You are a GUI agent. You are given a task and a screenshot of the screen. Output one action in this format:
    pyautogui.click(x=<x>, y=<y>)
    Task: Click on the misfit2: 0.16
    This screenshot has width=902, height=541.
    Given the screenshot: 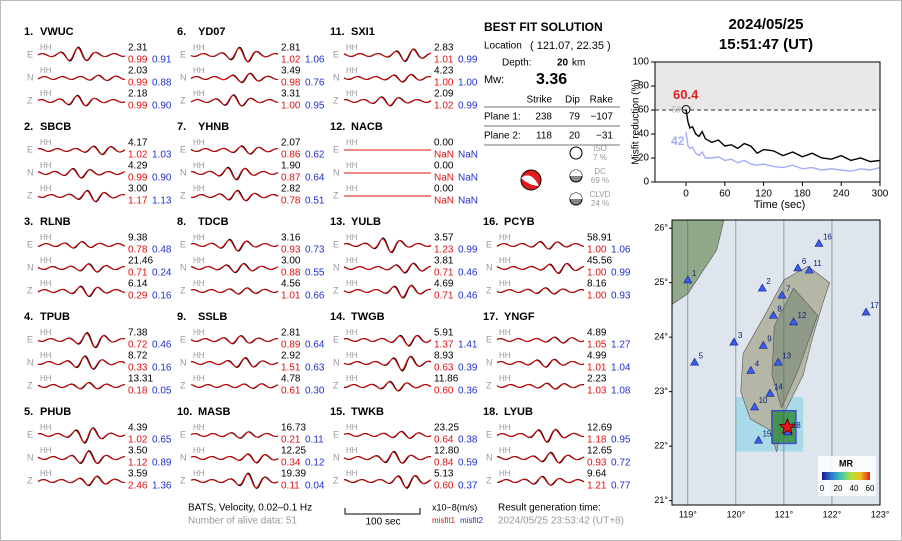 What is the action you would take?
    pyautogui.click(x=162, y=368)
    